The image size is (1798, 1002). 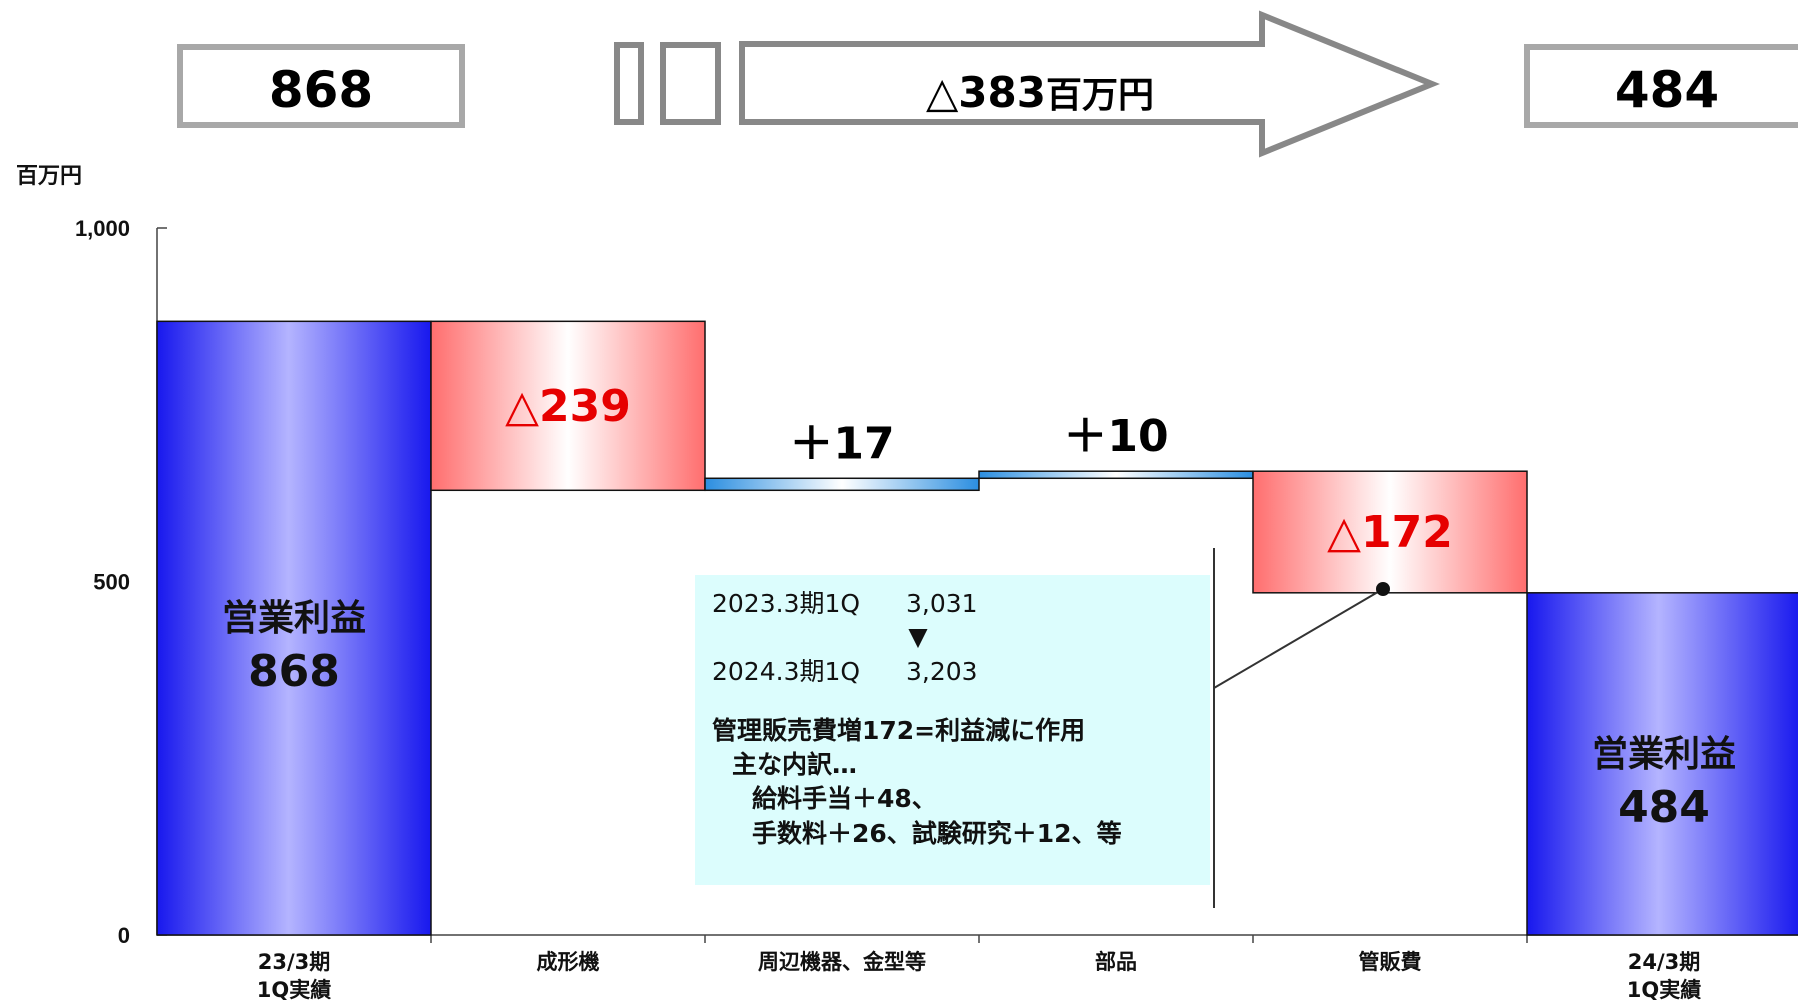 I want to click on x-category-label: 部品, so click(x=1116, y=962).